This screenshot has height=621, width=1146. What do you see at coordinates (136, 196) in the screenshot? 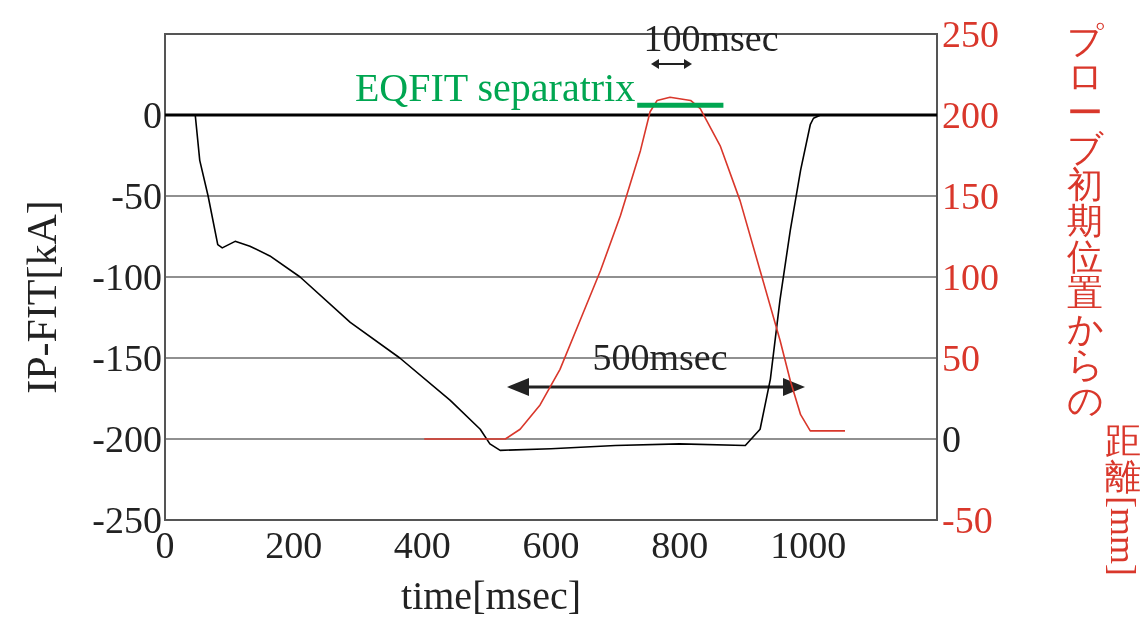
I see `y-tick-label: -50` at bounding box center [136, 196].